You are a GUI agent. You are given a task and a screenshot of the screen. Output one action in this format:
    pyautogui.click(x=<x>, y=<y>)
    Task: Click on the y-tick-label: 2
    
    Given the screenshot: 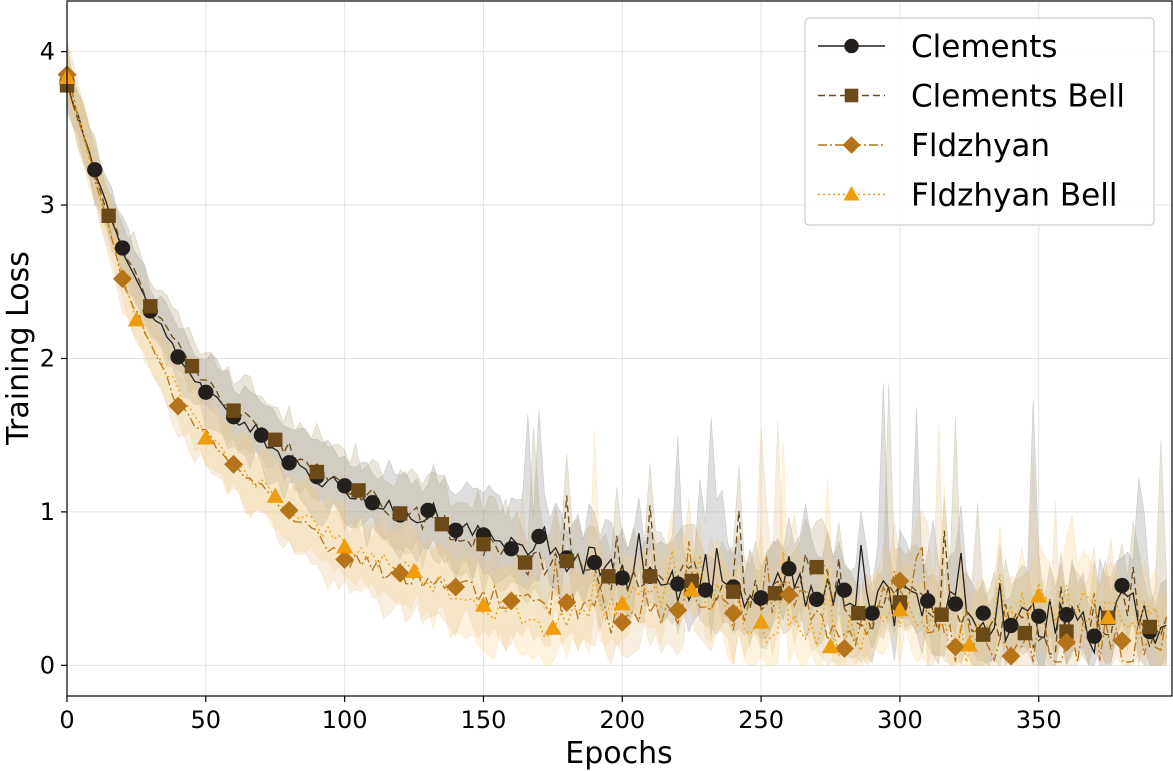 What is the action you would take?
    pyautogui.click(x=47, y=358)
    